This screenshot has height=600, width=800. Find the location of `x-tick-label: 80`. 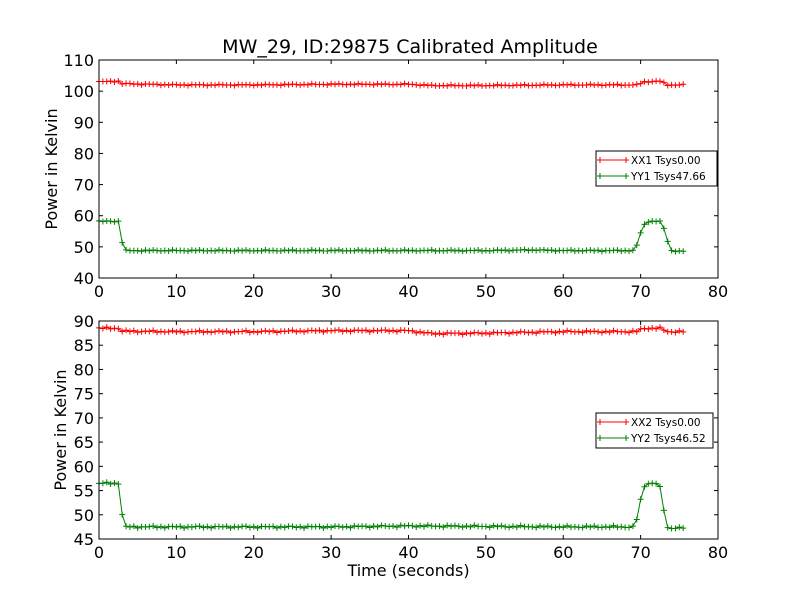

x-tick-label: 80 is located at coordinates (718, 552).